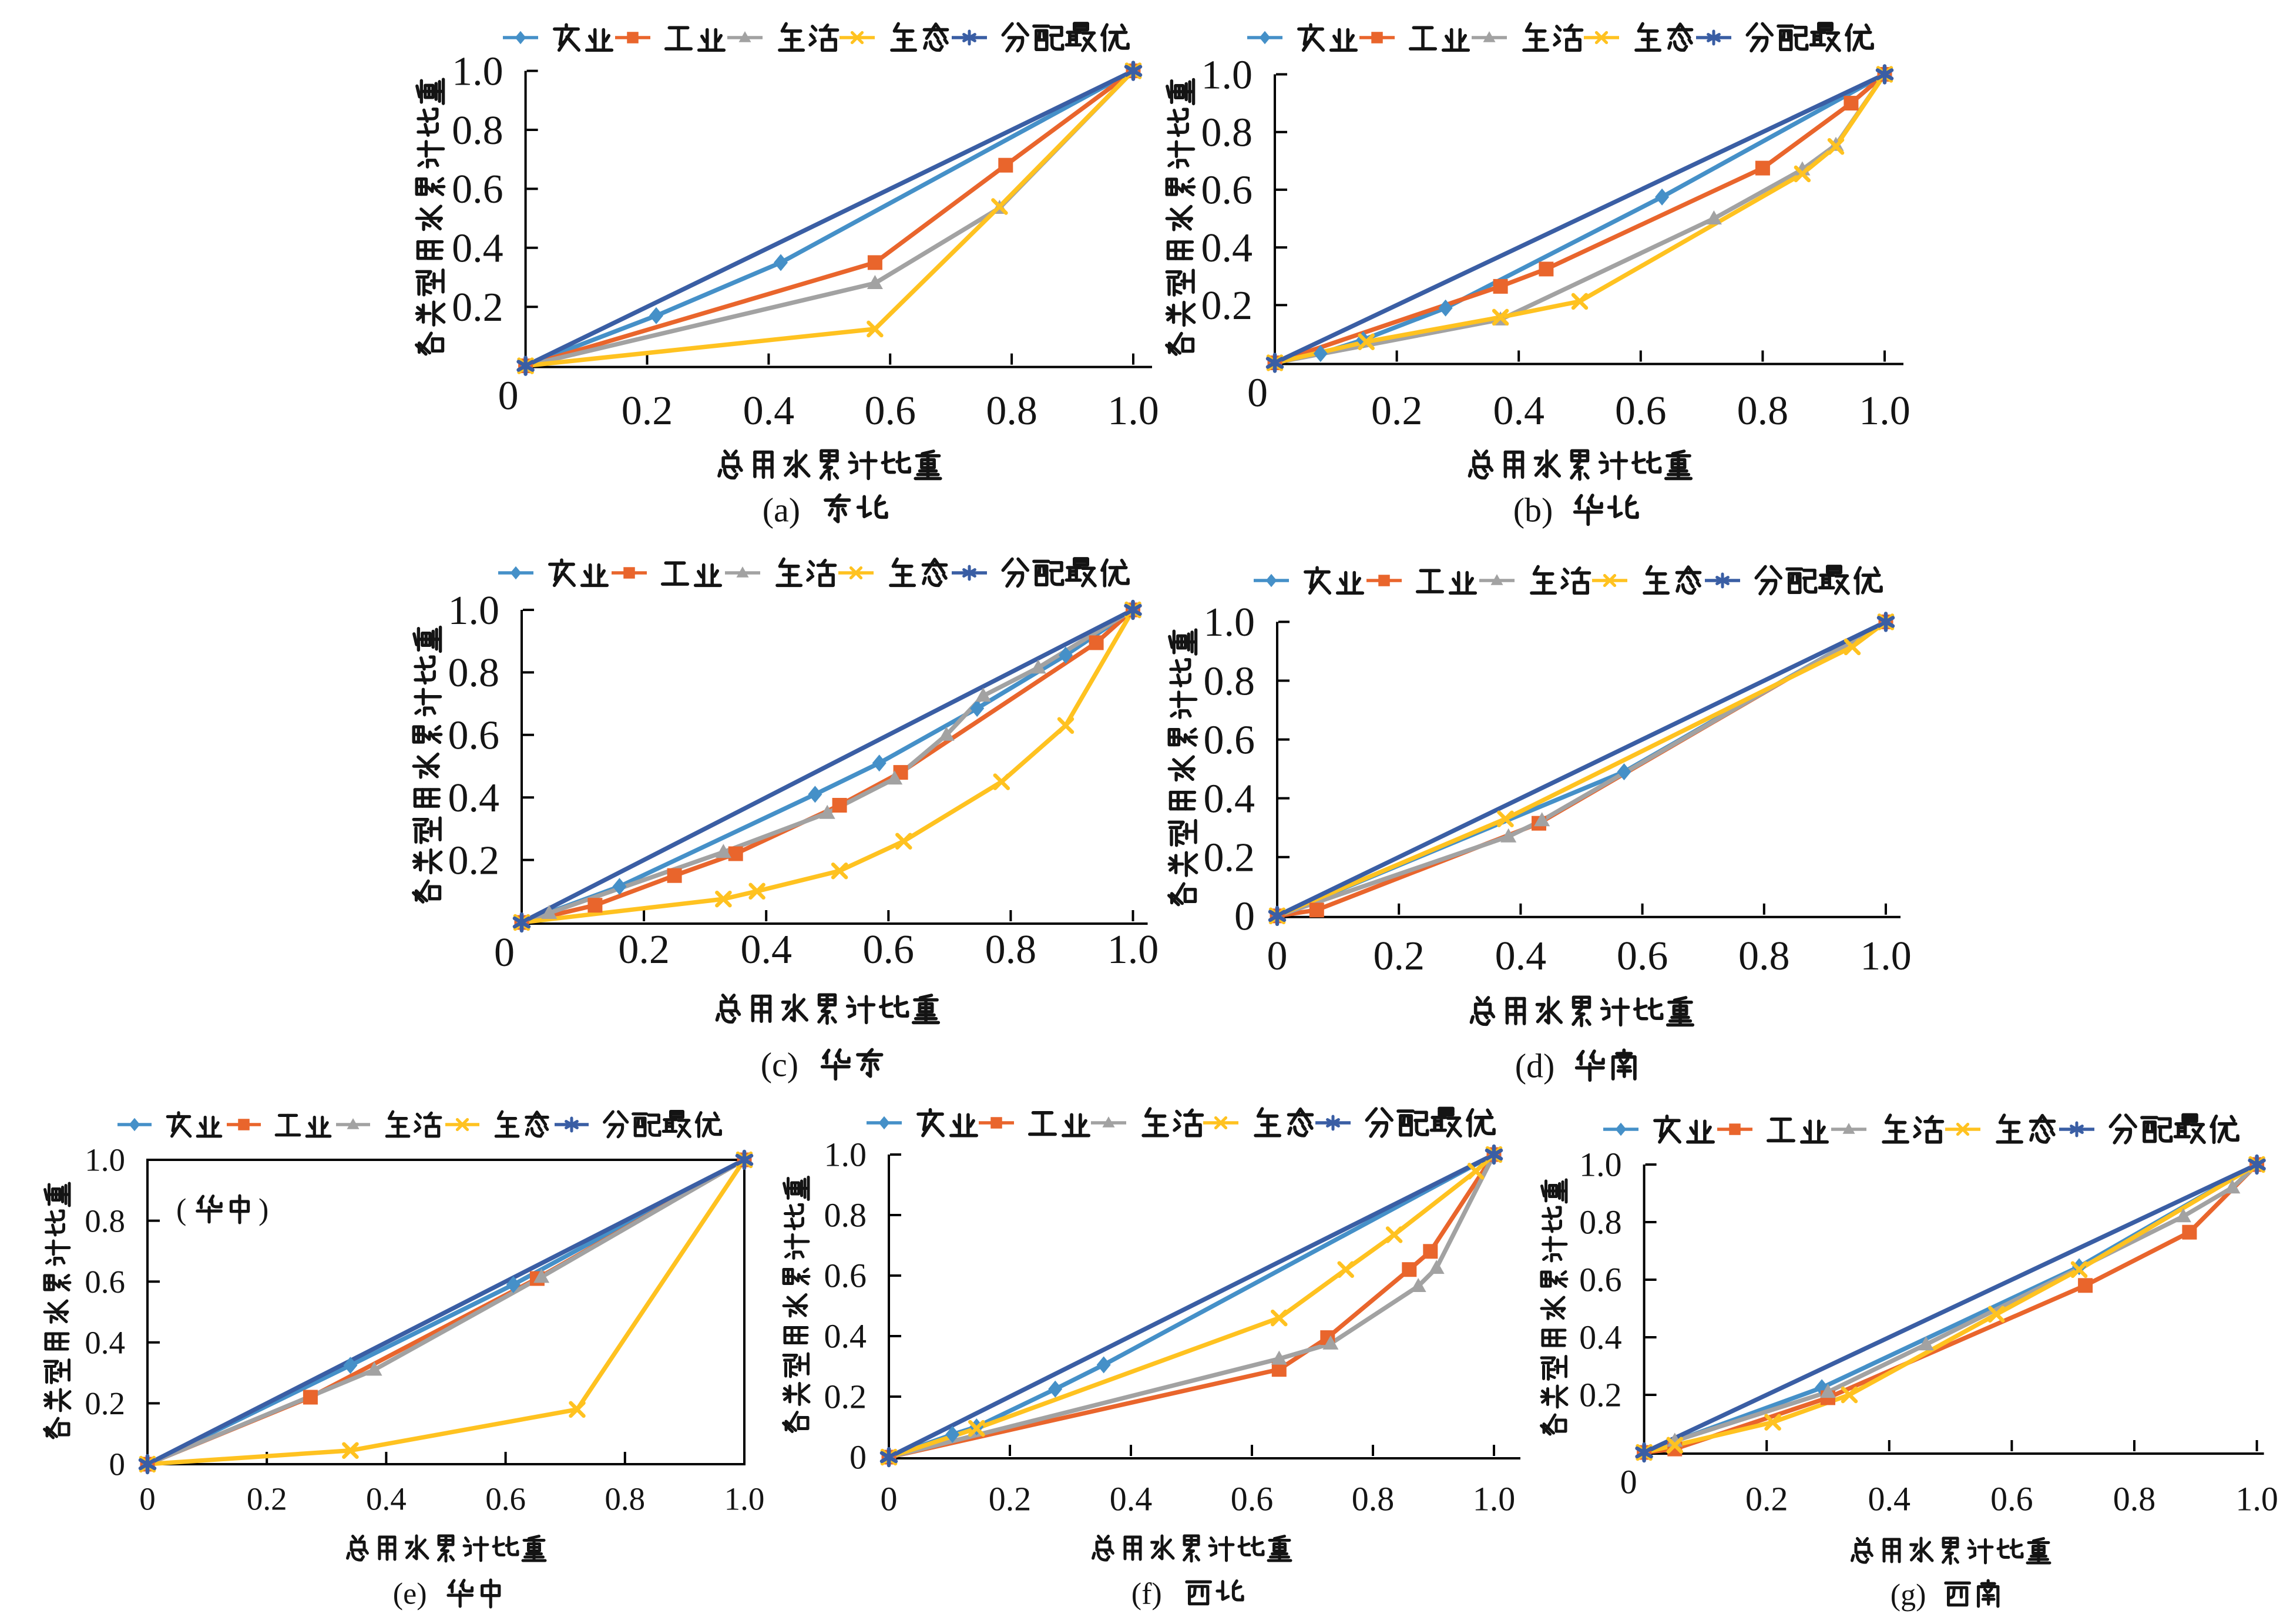  I want to click on svg-text: (e), so click(410, 1595).